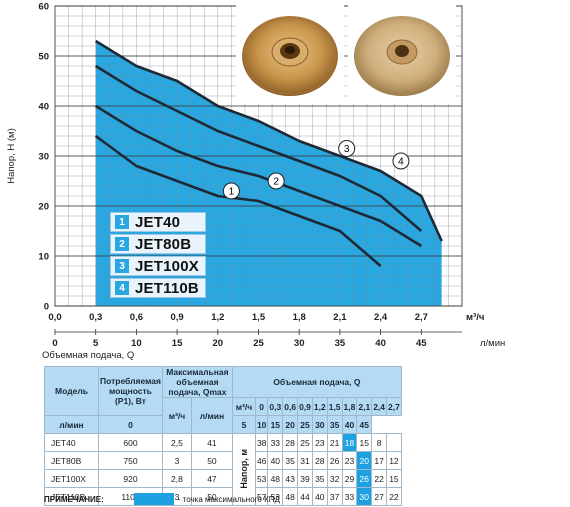 This screenshot has width=570, height=507. Describe the element at coordinates (71, 442) in the screenshot. I see `cell-model: JET40` at that location.